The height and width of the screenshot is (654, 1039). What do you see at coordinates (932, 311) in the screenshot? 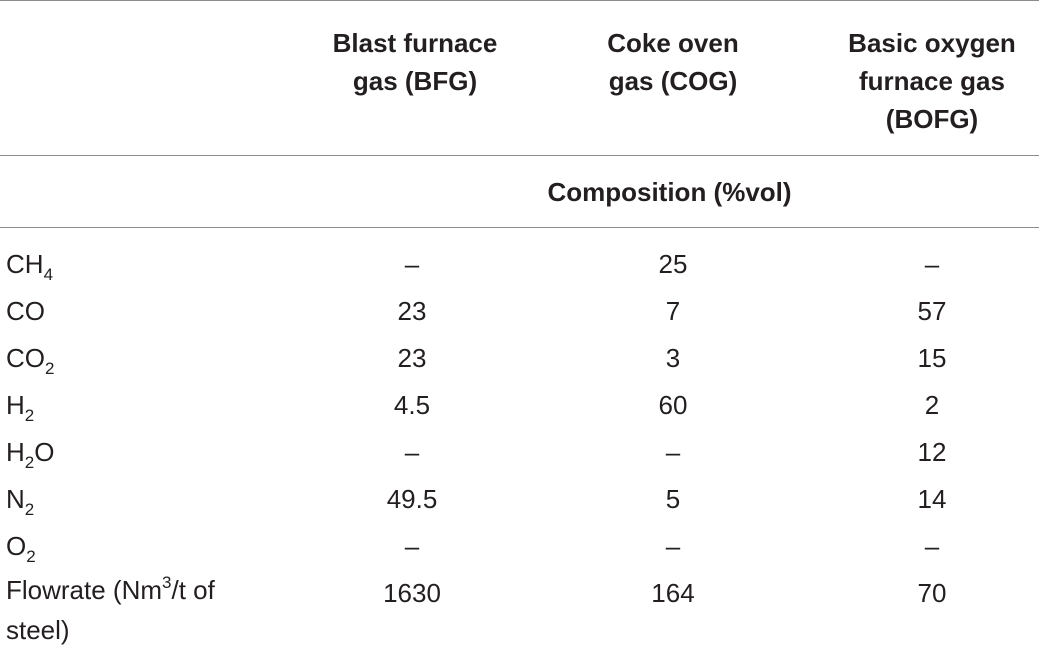
I see `cell-bofg: 57` at bounding box center [932, 311].